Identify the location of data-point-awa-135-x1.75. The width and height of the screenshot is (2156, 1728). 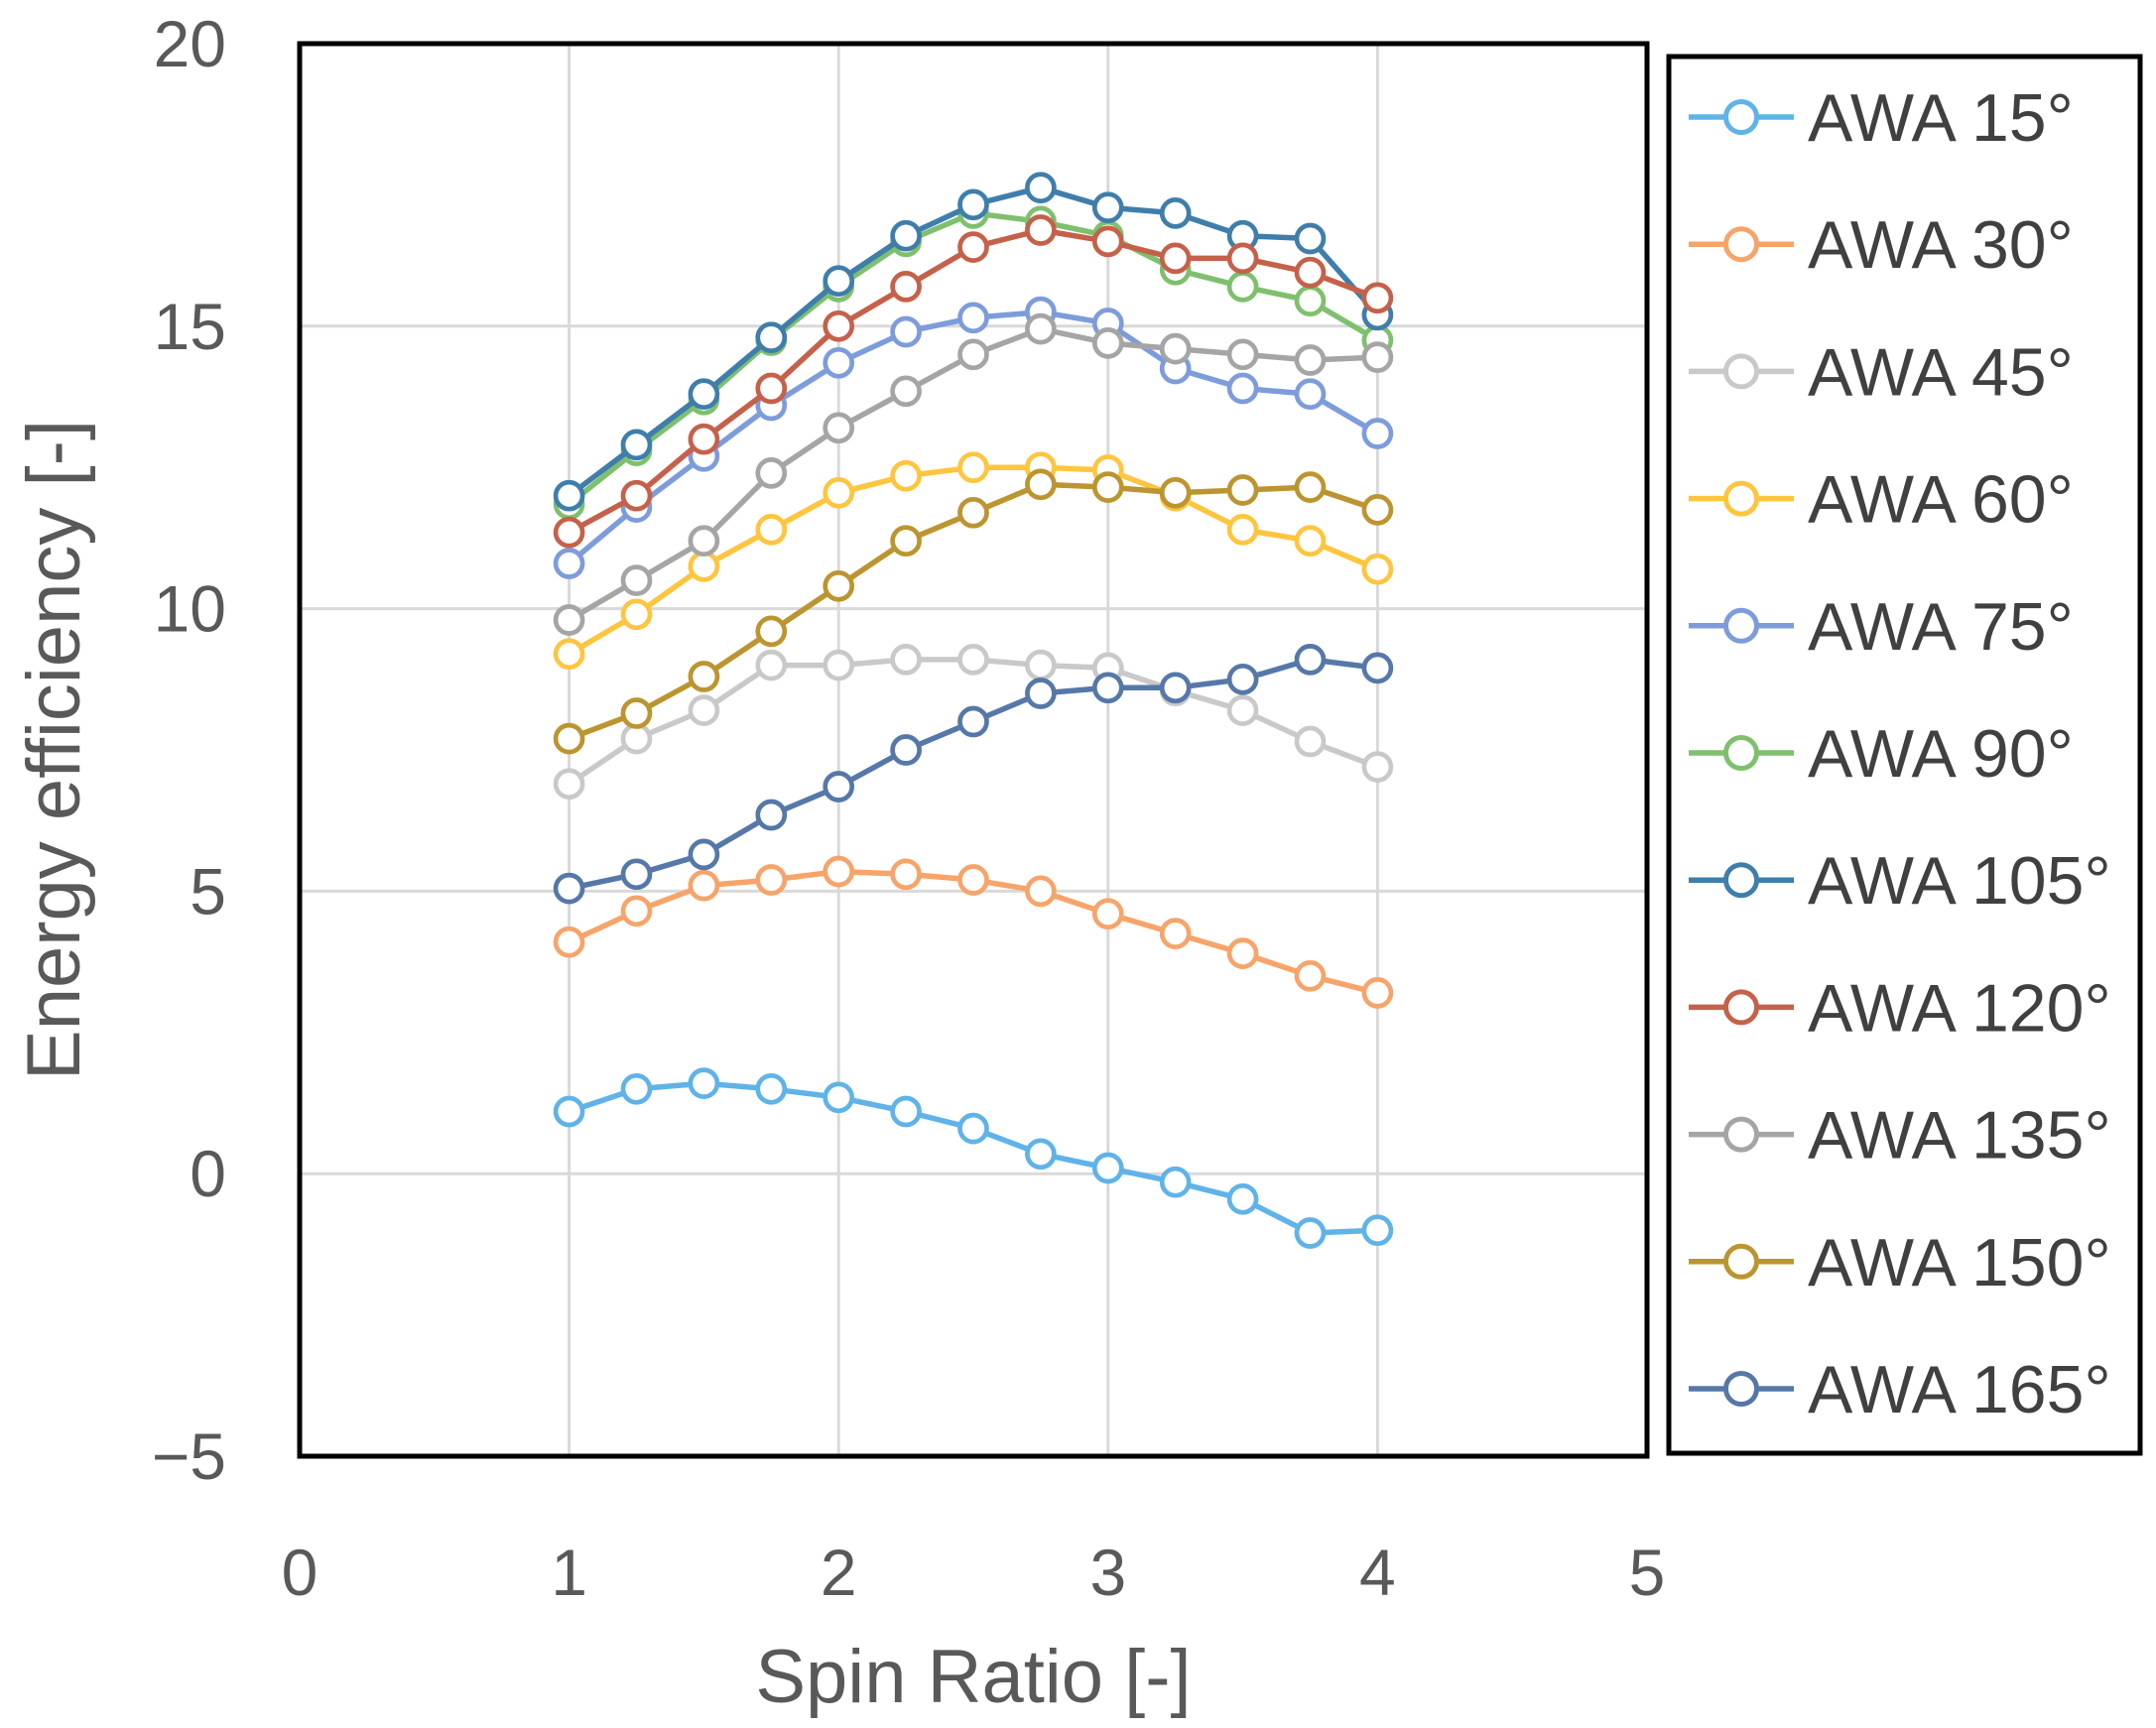
(771, 473).